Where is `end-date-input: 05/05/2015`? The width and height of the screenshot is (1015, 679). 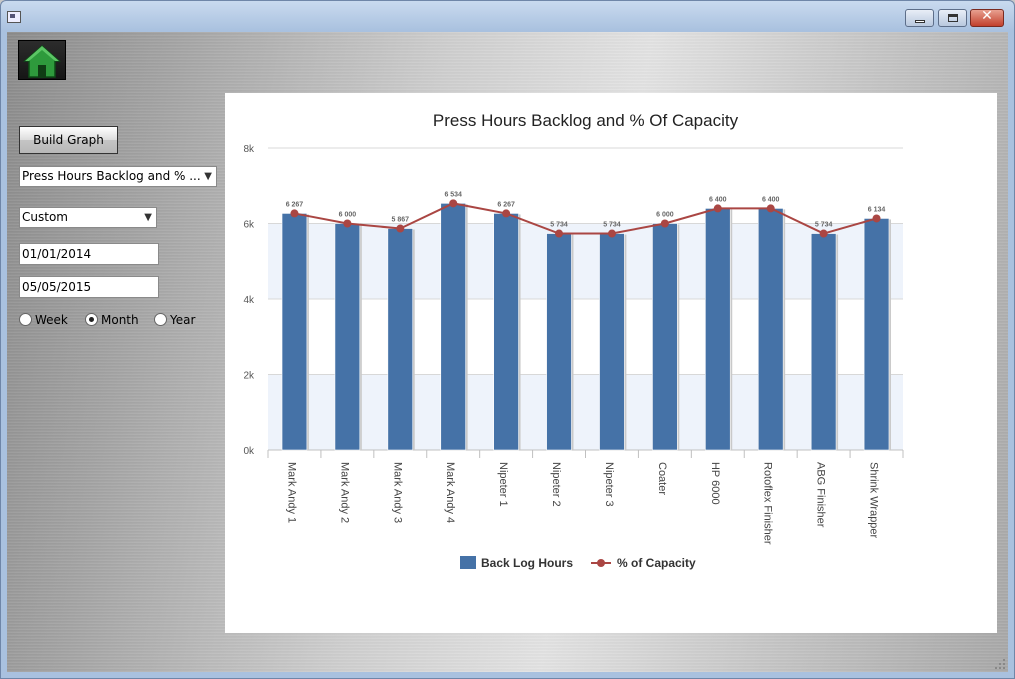 end-date-input: 05/05/2015 is located at coordinates (89, 287).